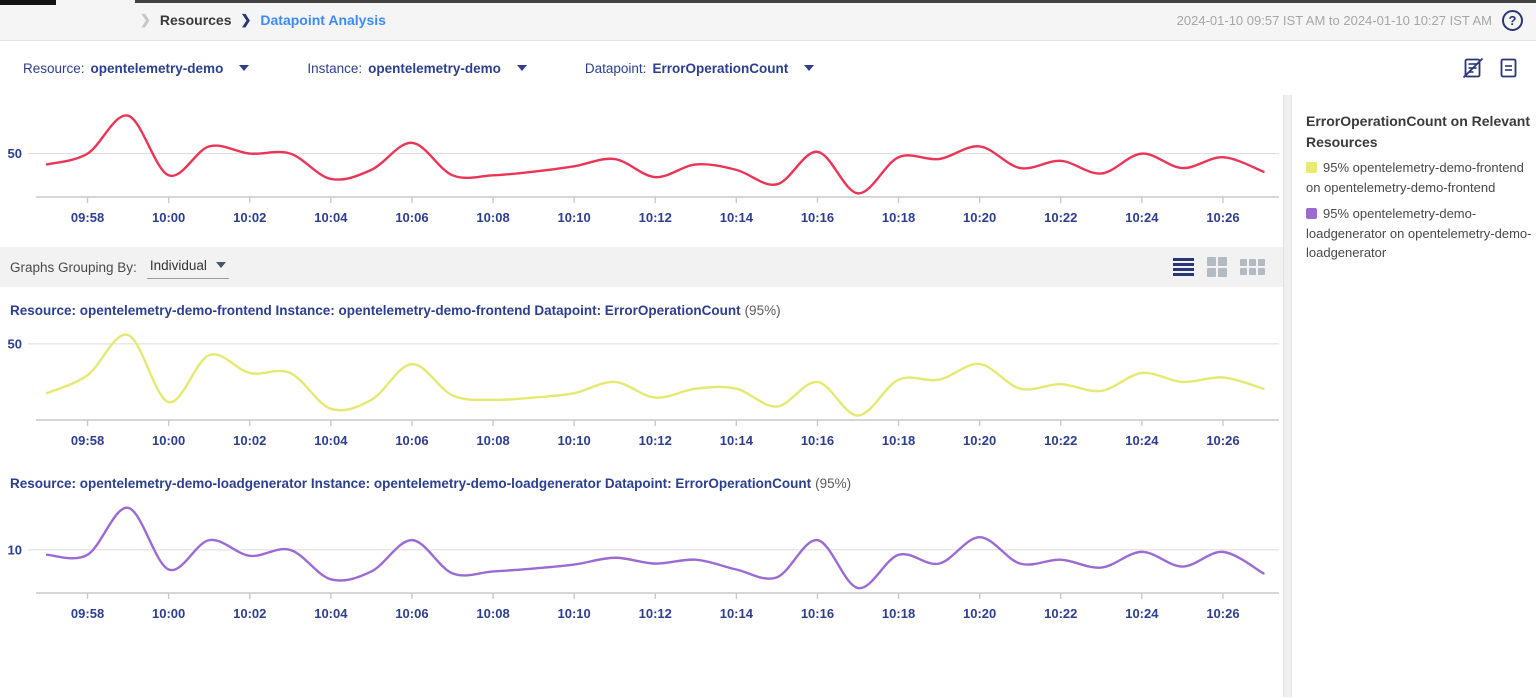  What do you see at coordinates (615, 68) in the screenshot?
I see `datapoint-filter-label: Datapoint:` at bounding box center [615, 68].